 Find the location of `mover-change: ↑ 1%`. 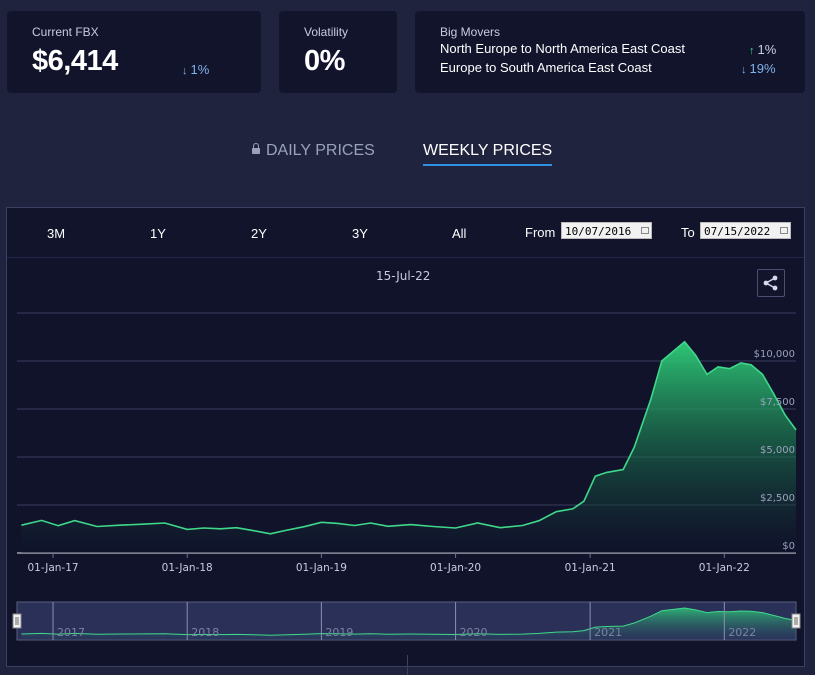

mover-change: ↑ 1% is located at coordinates (762, 49).